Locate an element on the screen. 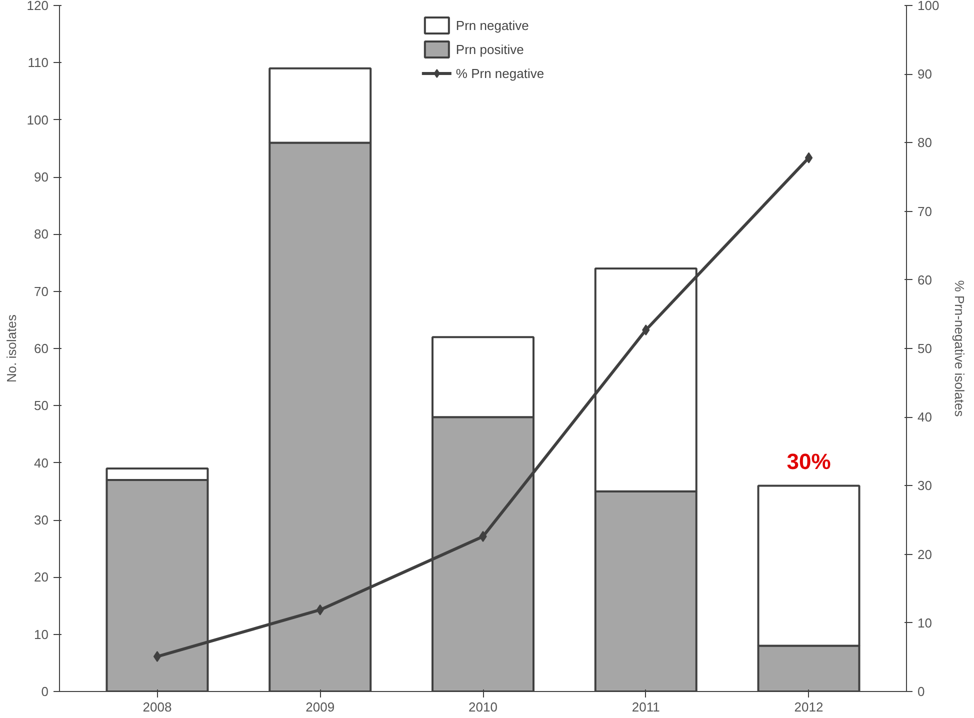 The height and width of the screenshot is (718, 974). x-tick-label: 2010 is located at coordinates (483, 707).